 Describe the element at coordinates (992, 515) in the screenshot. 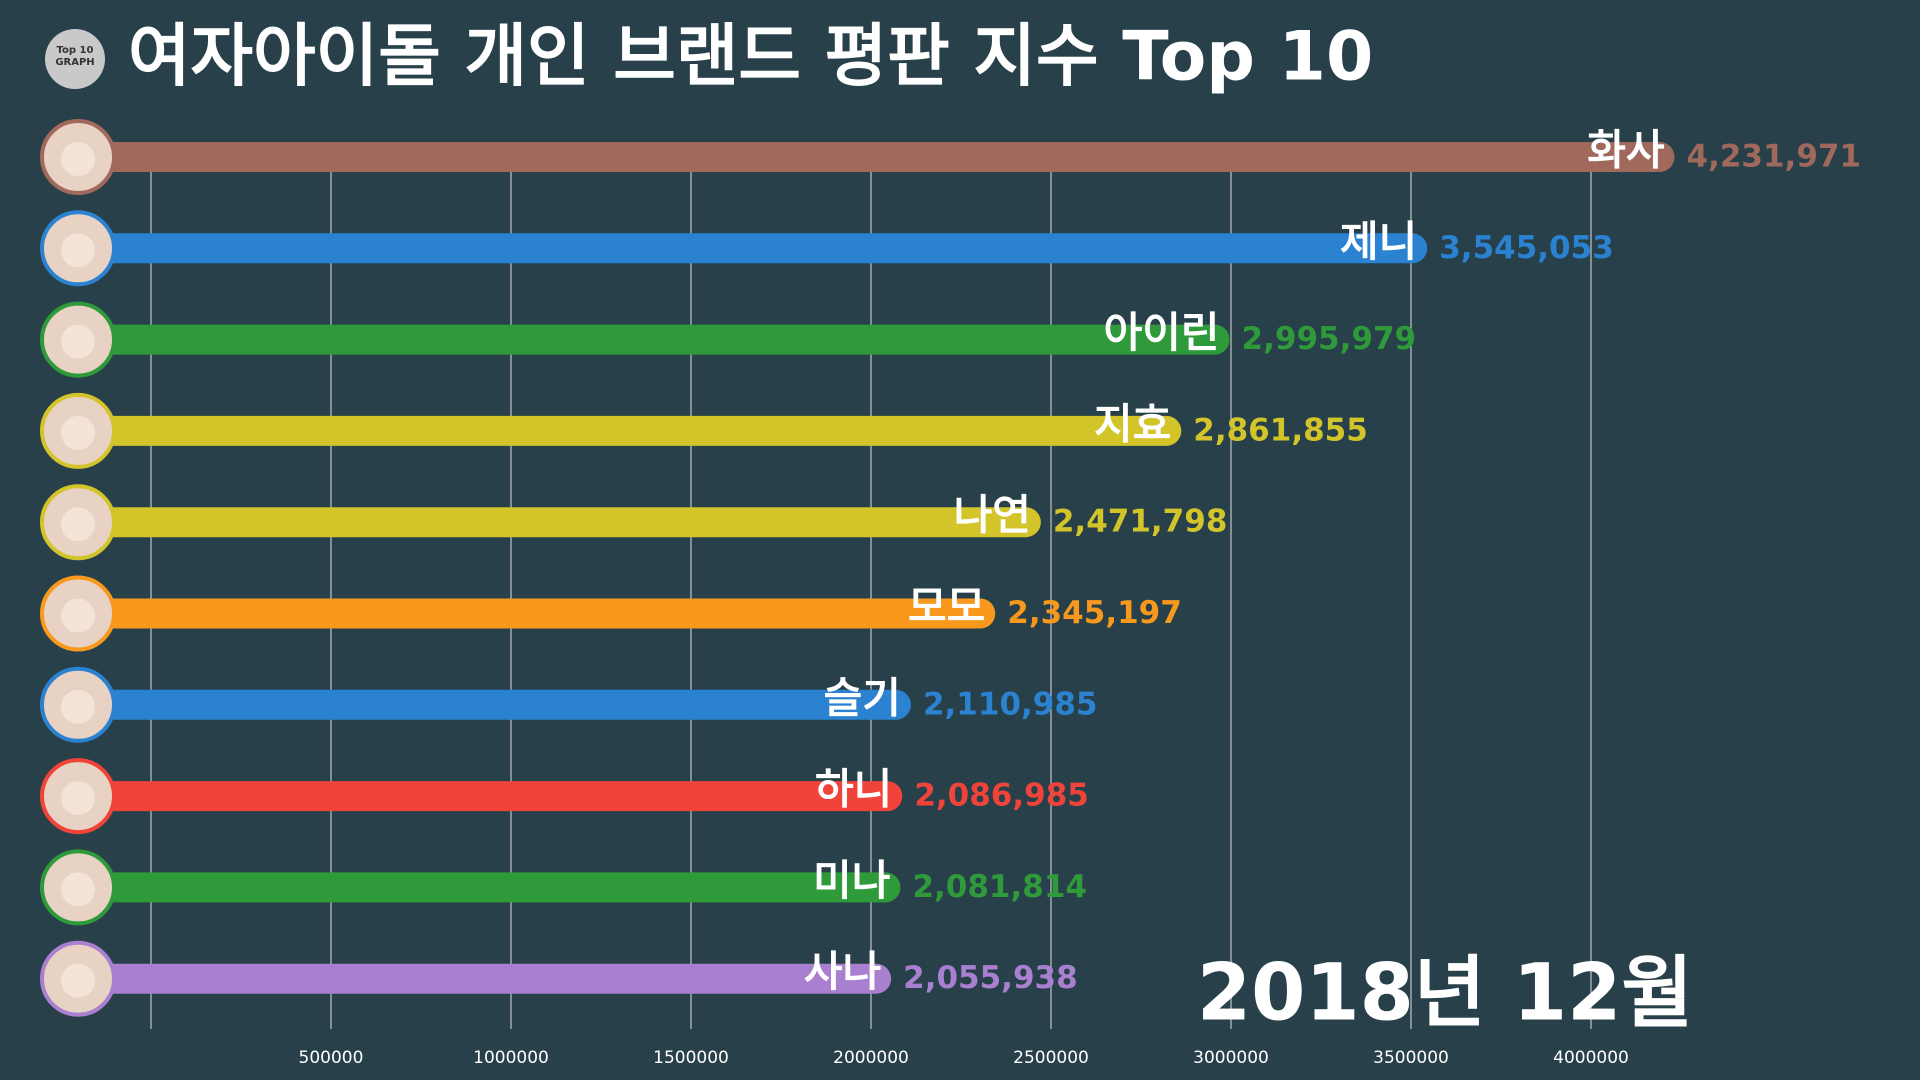

I see `bar-name: 나연` at that location.